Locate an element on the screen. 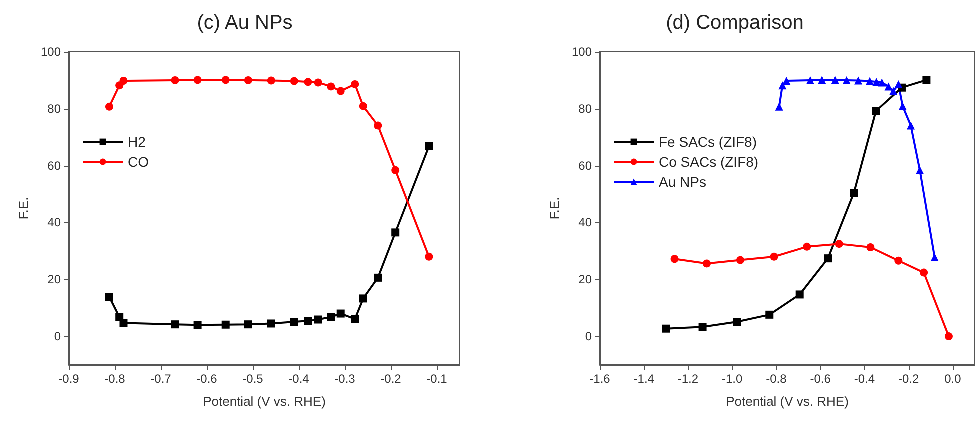 The image size is (980, 423). x-tick-label: -1.0 is located at coordinates (733, 379).